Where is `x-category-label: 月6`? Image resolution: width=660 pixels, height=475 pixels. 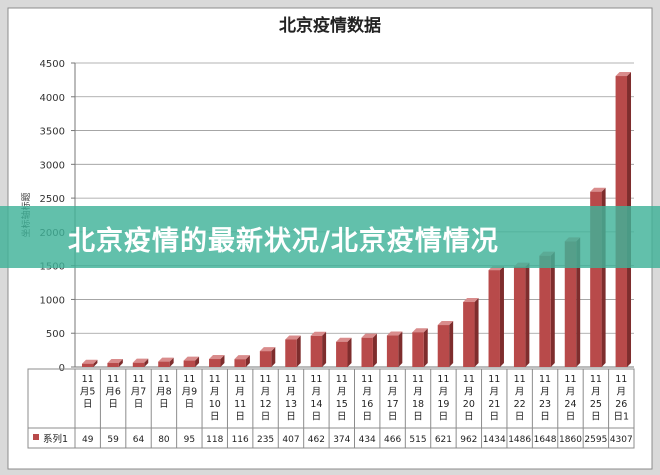 x-category-label: 月6 is located at coordinates (113, 392).